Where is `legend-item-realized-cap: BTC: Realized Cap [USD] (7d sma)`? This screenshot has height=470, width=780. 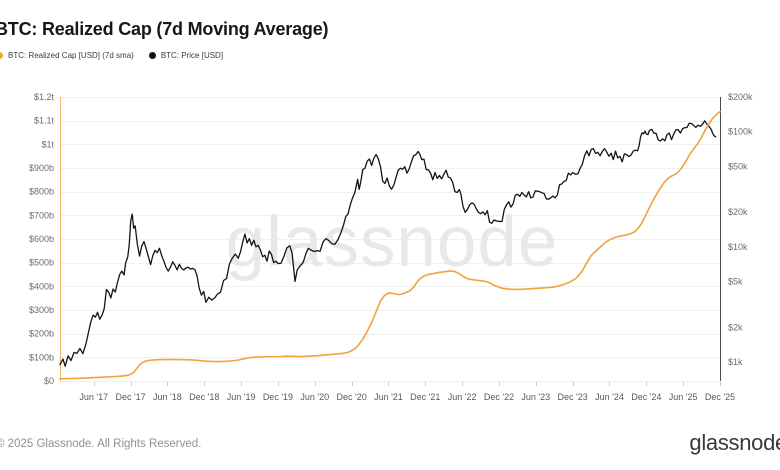
legend-item-realized-cap: BTC: Realized Cap [USD] (7d sma) is located at coordinates (67, 55).